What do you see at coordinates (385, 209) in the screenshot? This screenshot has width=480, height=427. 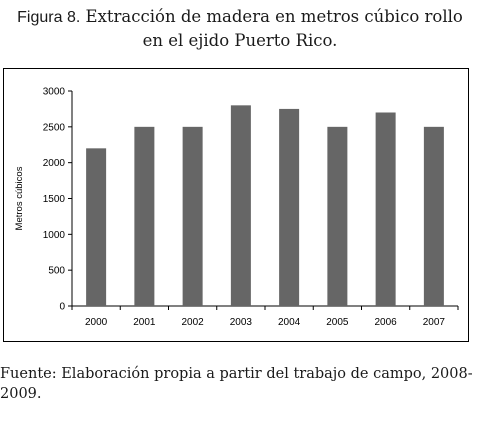 I see `bar-2006` at bounding box center [385, 209].